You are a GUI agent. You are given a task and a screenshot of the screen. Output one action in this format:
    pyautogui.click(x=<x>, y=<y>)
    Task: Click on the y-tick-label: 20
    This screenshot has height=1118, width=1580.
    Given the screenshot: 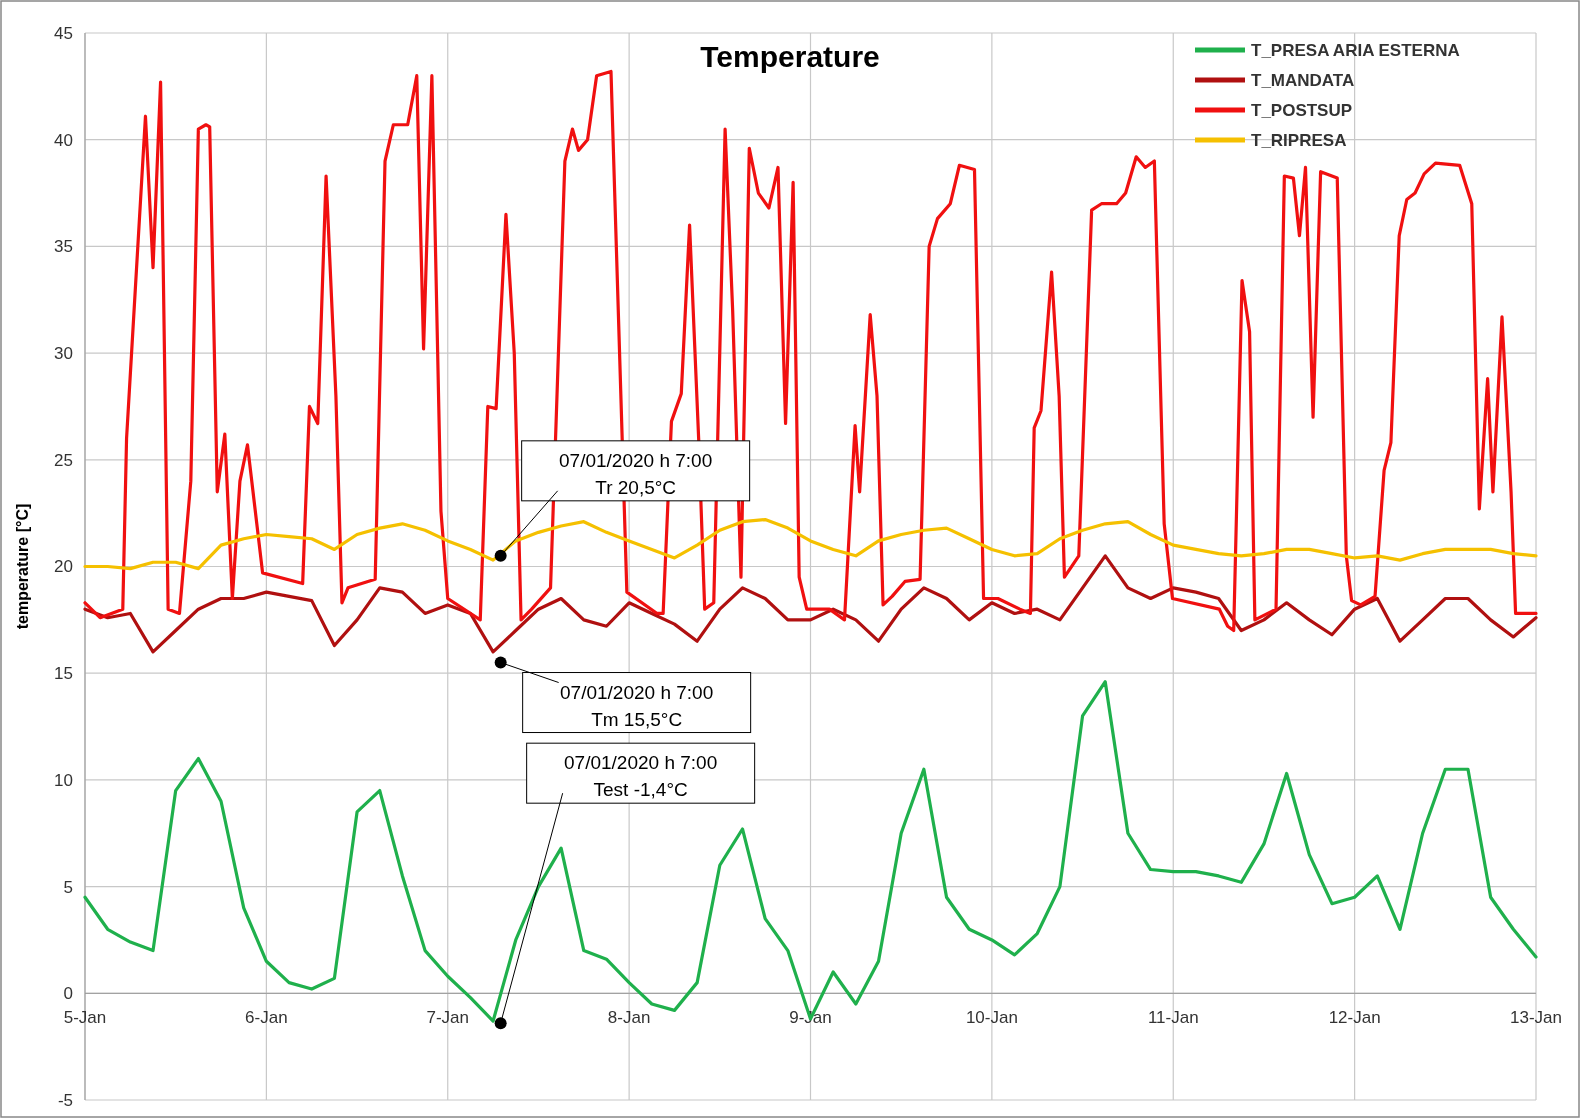 What is the action you would take?
    pyautogui.click(x=63, y=567)
    